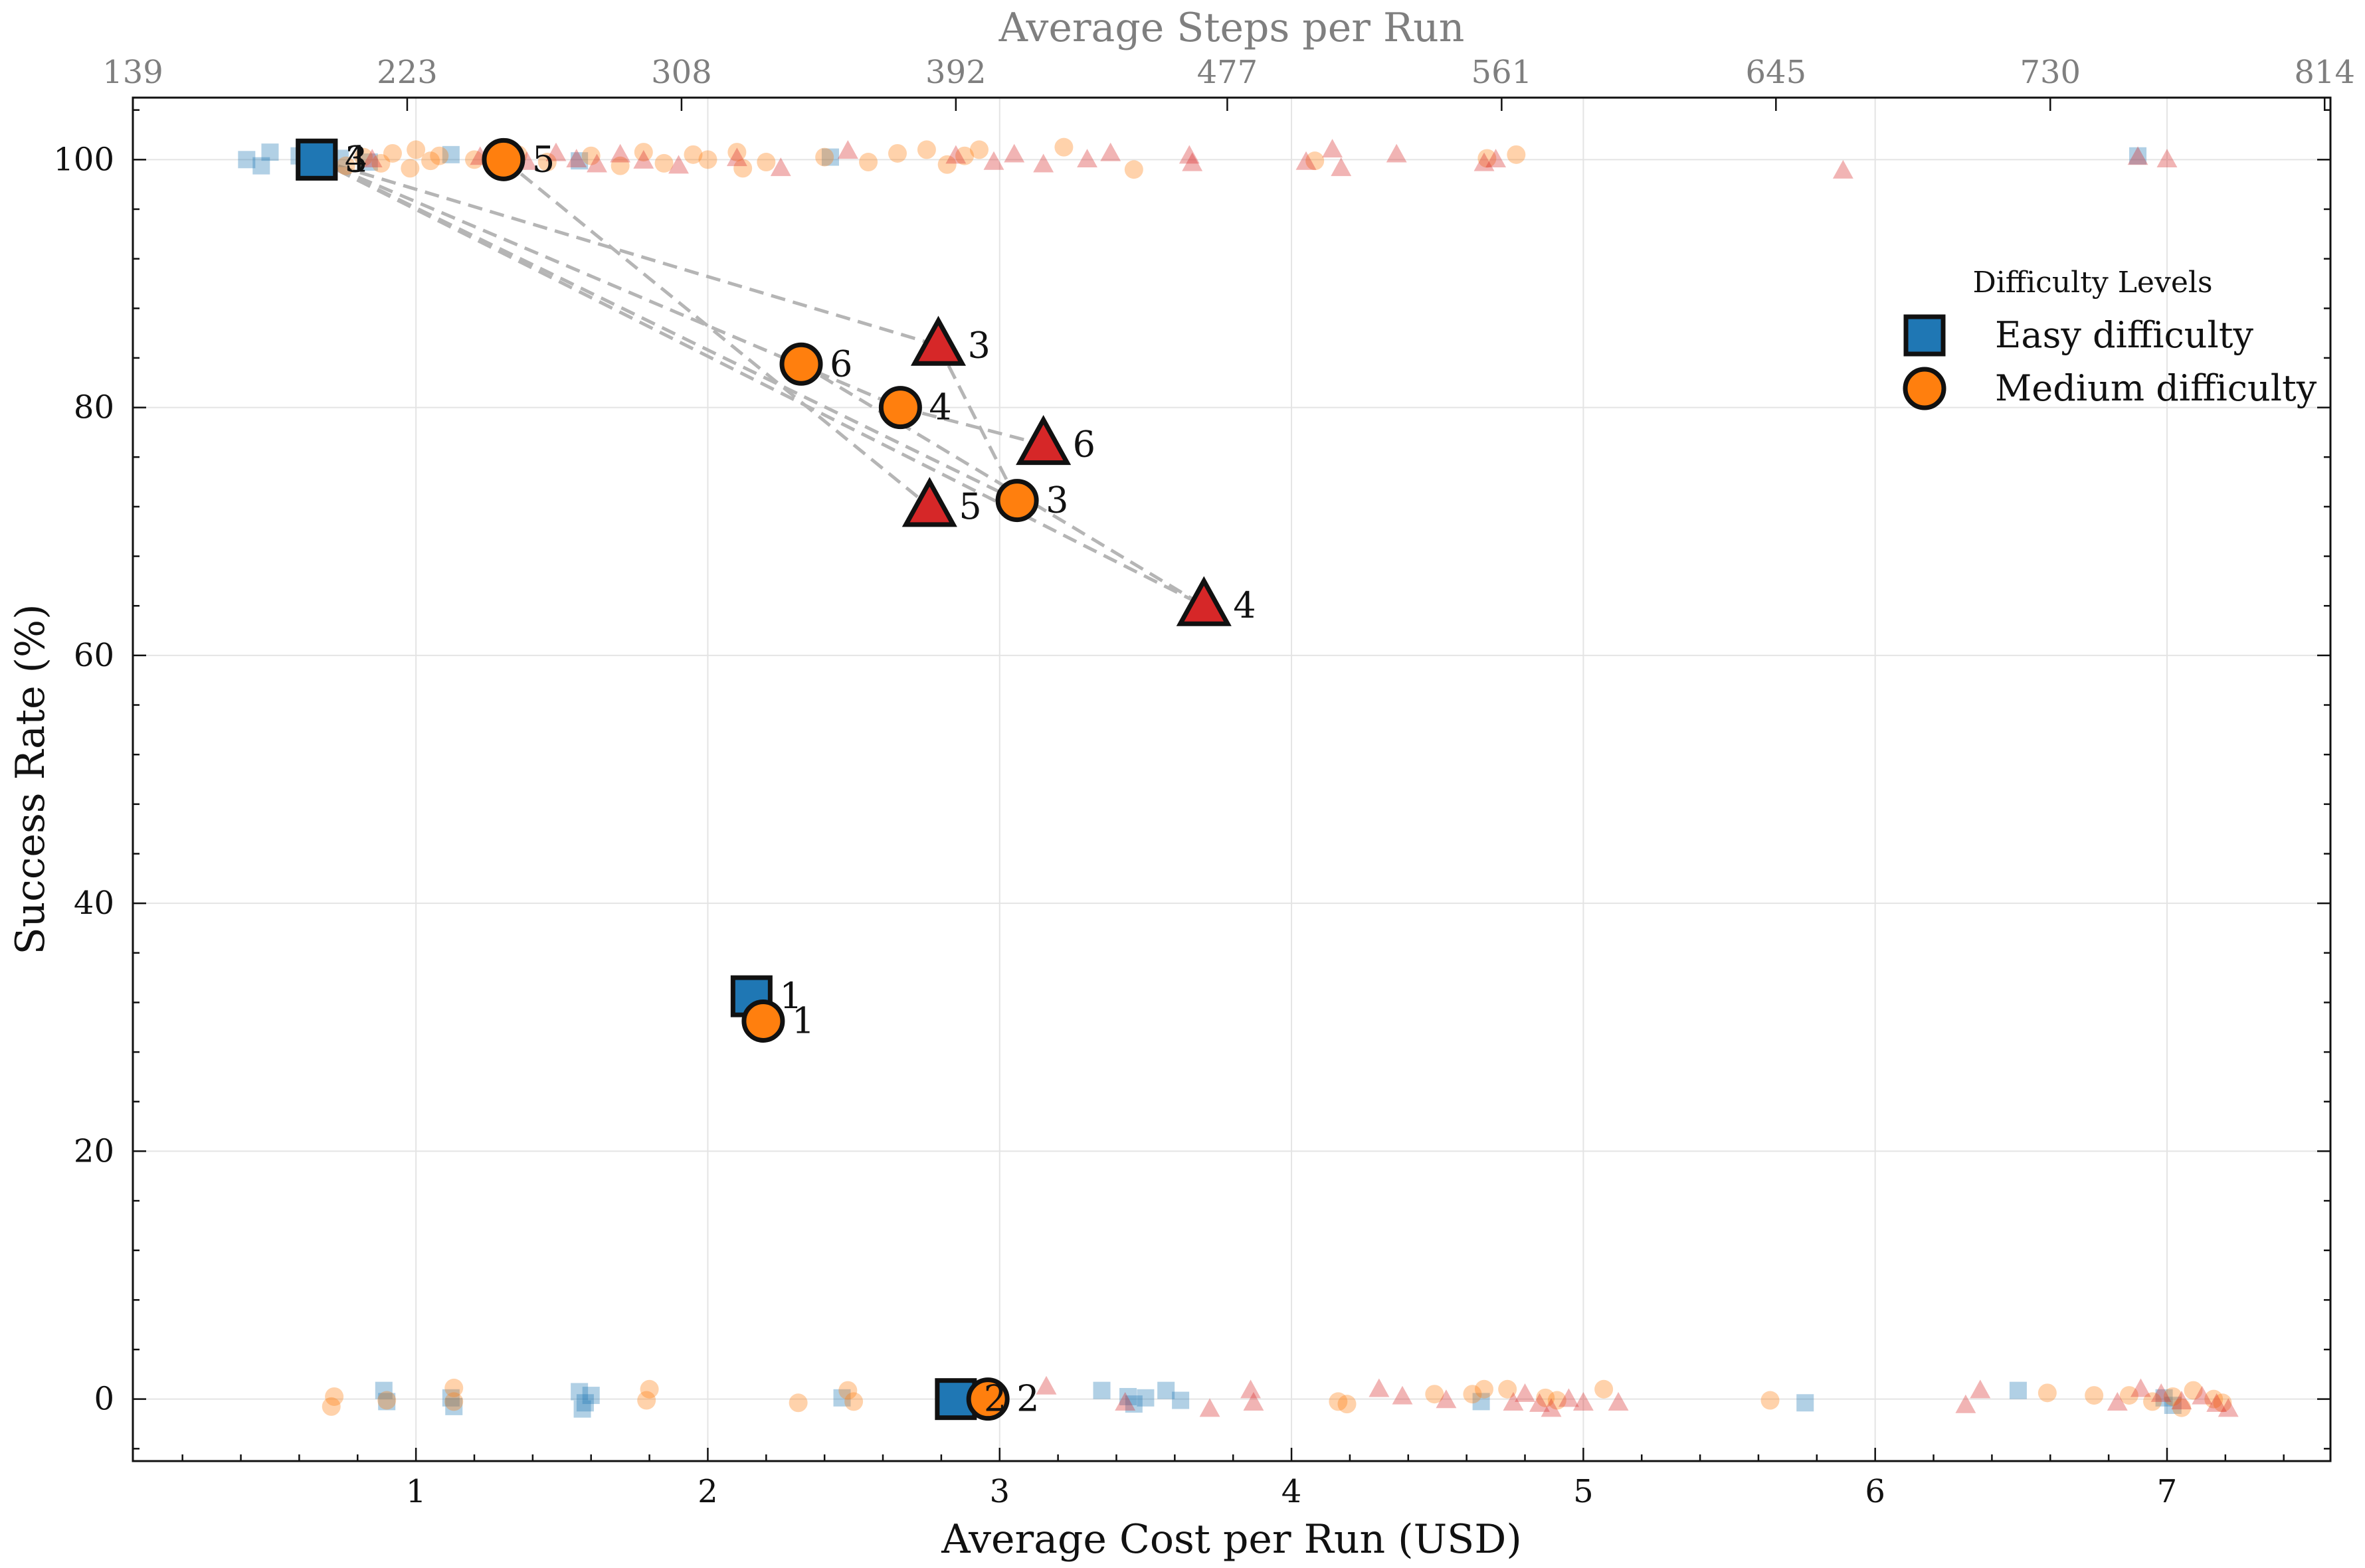 This screenshot has height=1568, width=2365. What do you see at coordinates (1875, 1491) in the screenshot?
I see `x-tick-label: 6` at bounding box center [1875, 1491].